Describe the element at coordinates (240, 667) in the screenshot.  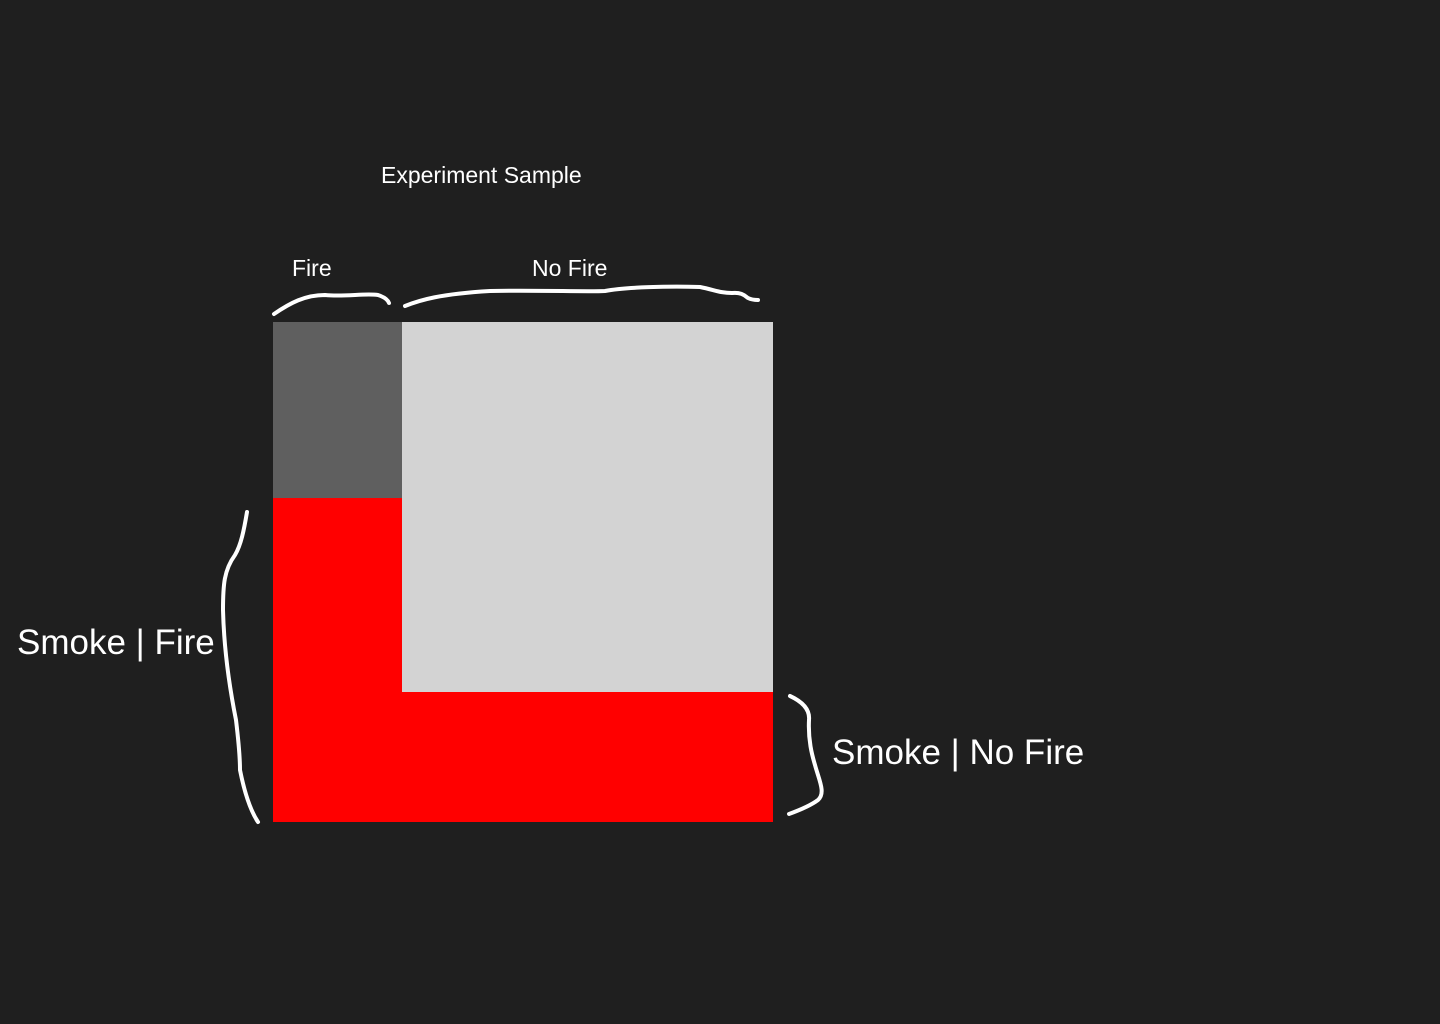
I see `smoke-fire-row-brace` at that location.